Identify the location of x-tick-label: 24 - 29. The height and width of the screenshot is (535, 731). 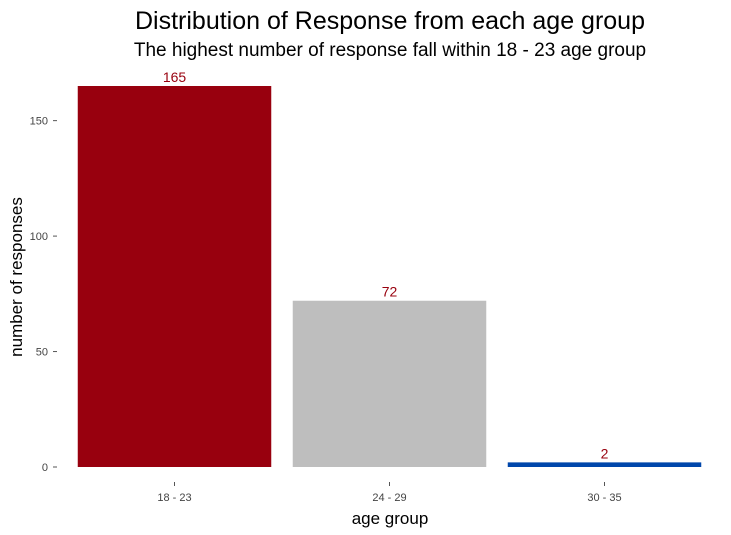
(389, 498).